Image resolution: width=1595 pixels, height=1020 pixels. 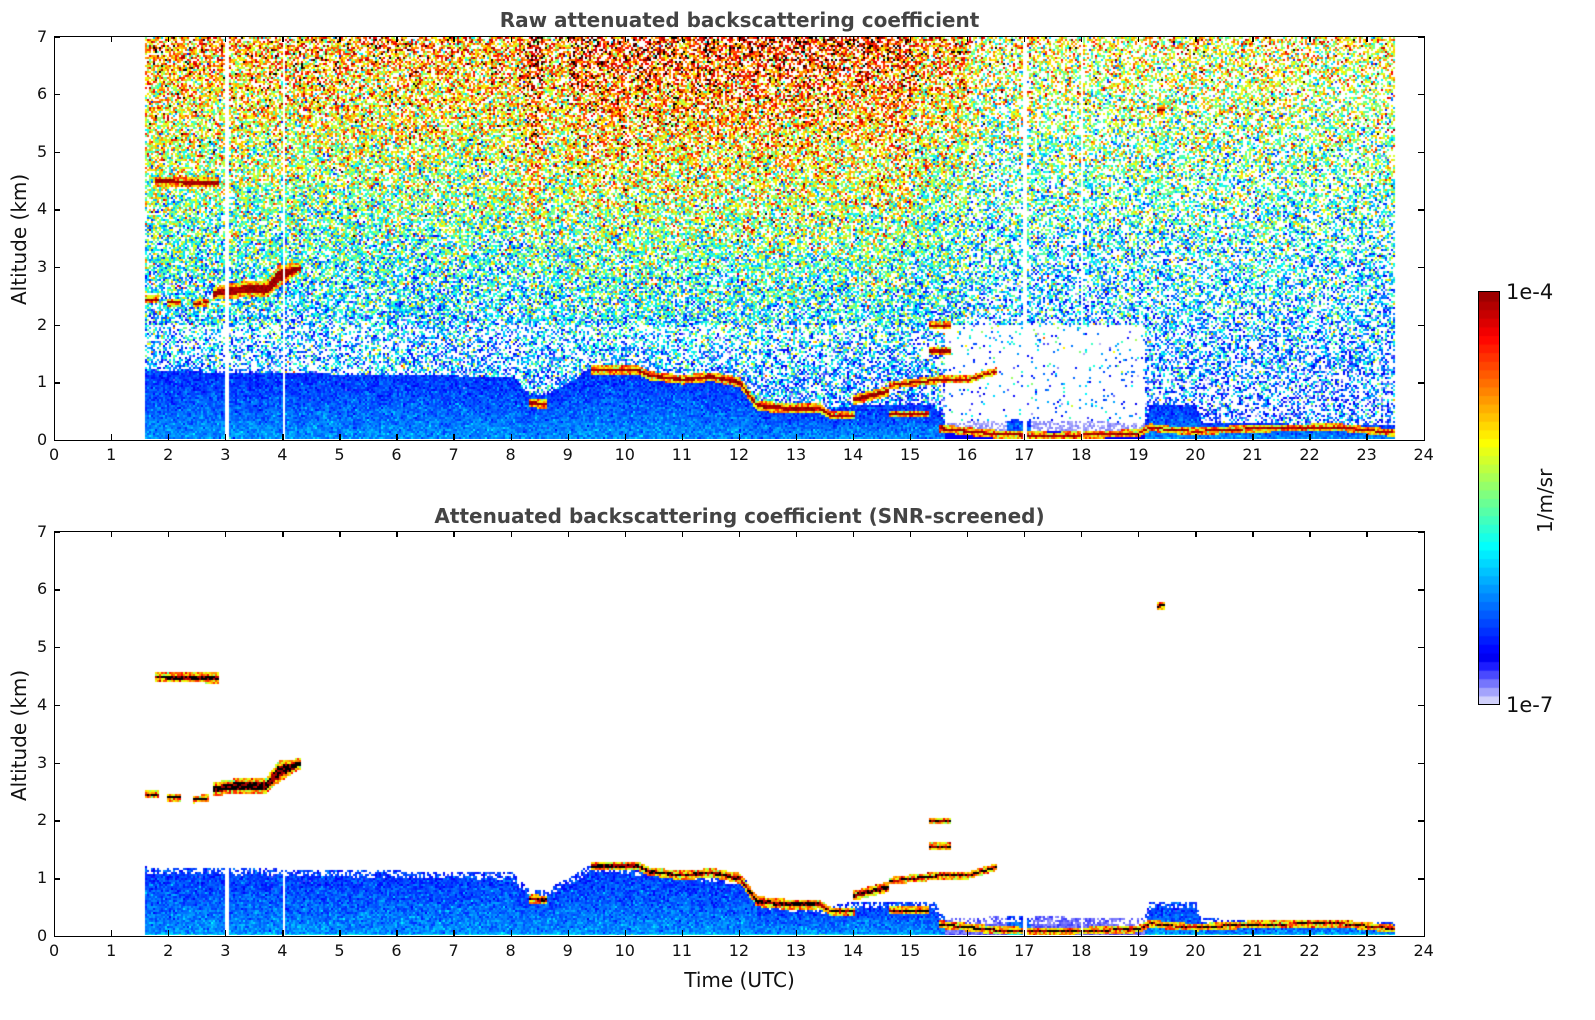 What do you see at coordinates (225, 454) in the screenshot?
I see `x-tick-label: 3` at bounding box center [225, 454].